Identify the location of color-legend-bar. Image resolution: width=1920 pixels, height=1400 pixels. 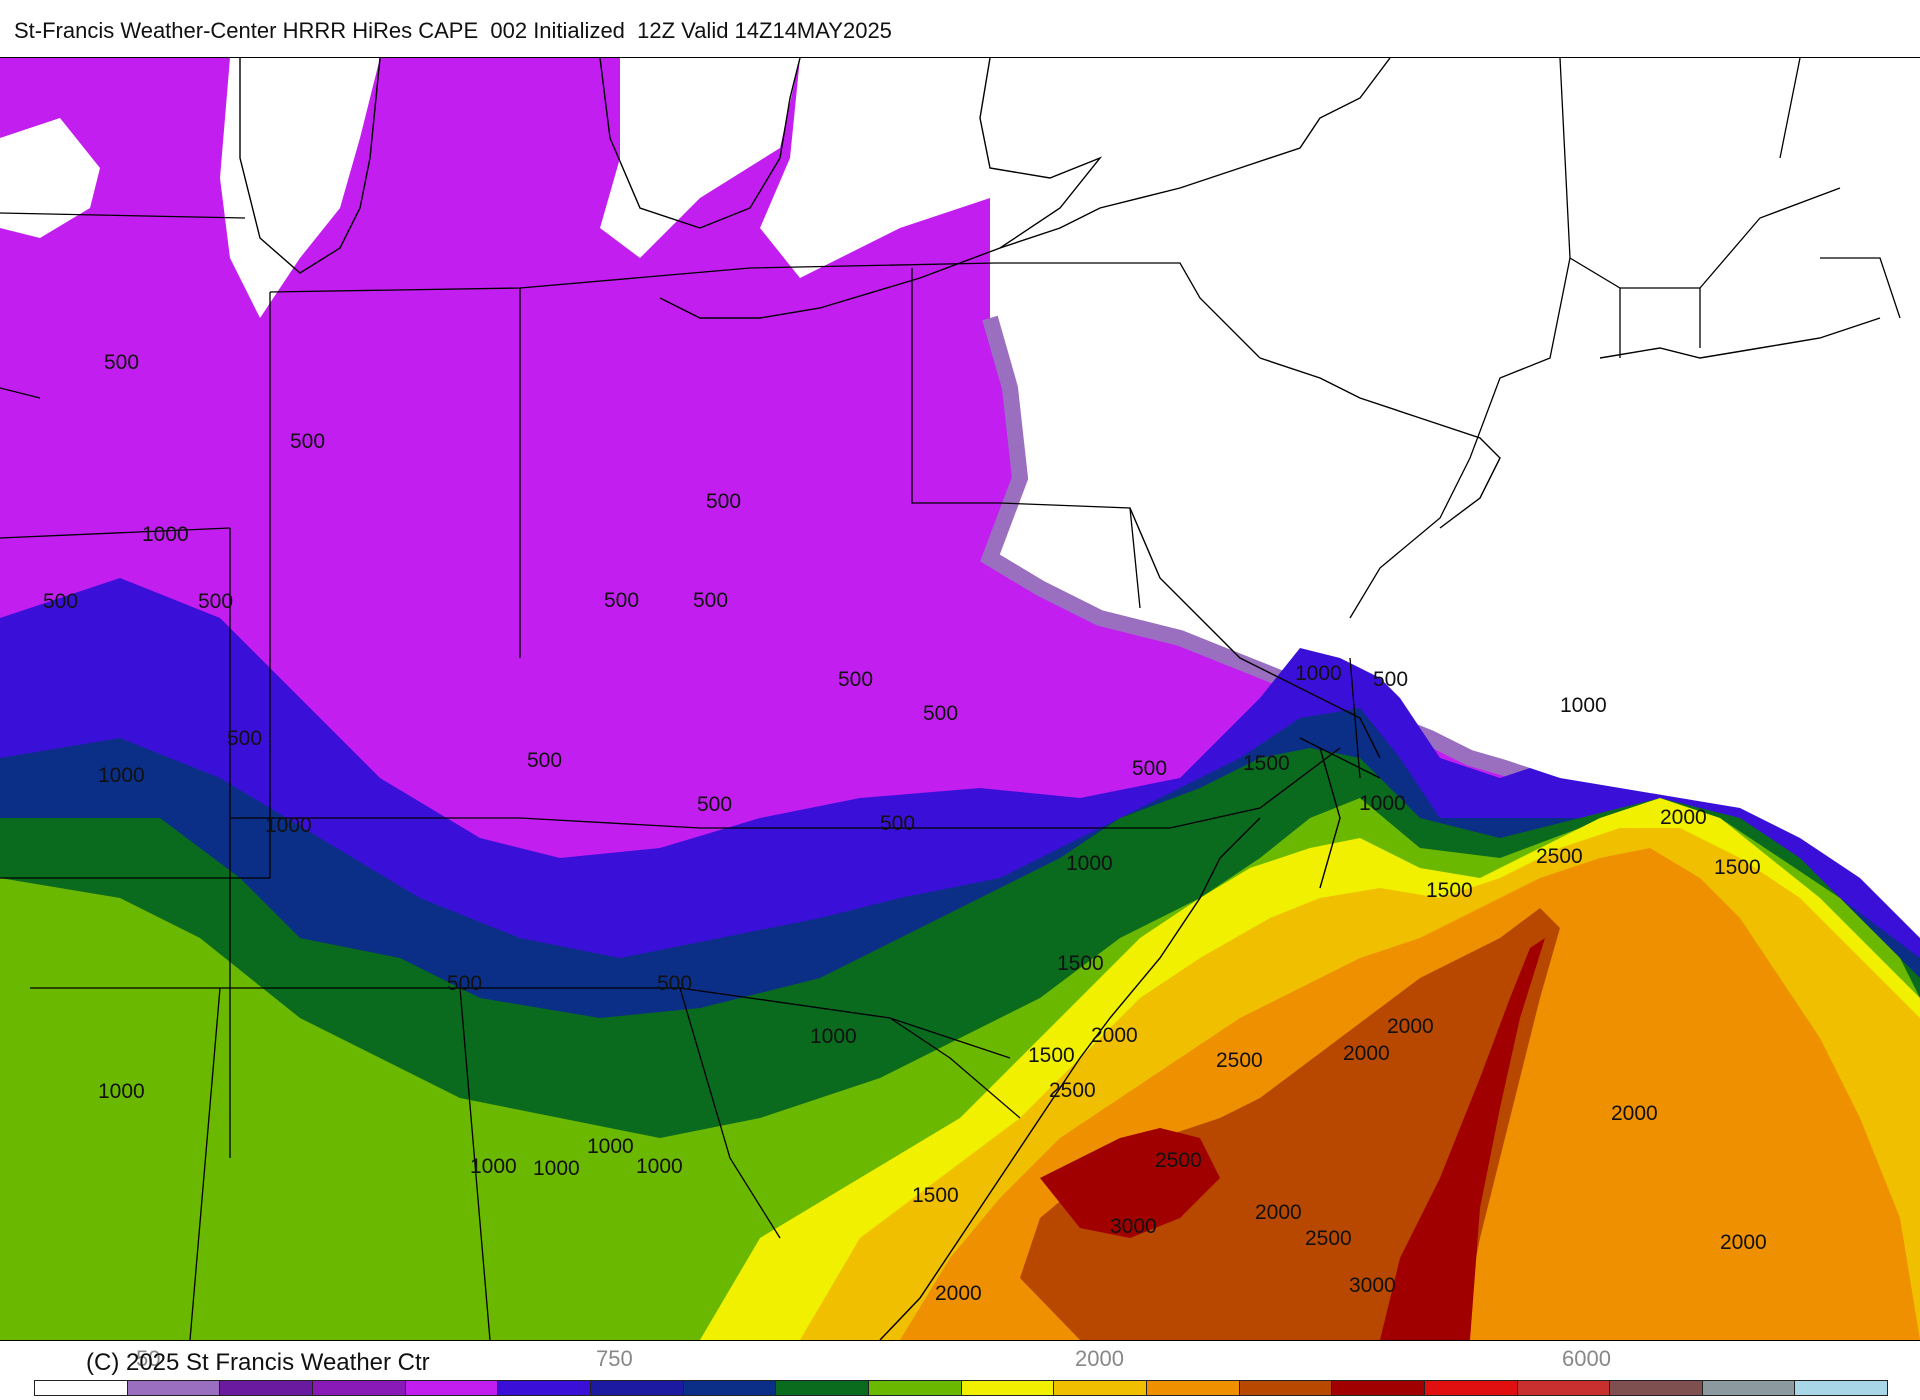
(961, 1388).